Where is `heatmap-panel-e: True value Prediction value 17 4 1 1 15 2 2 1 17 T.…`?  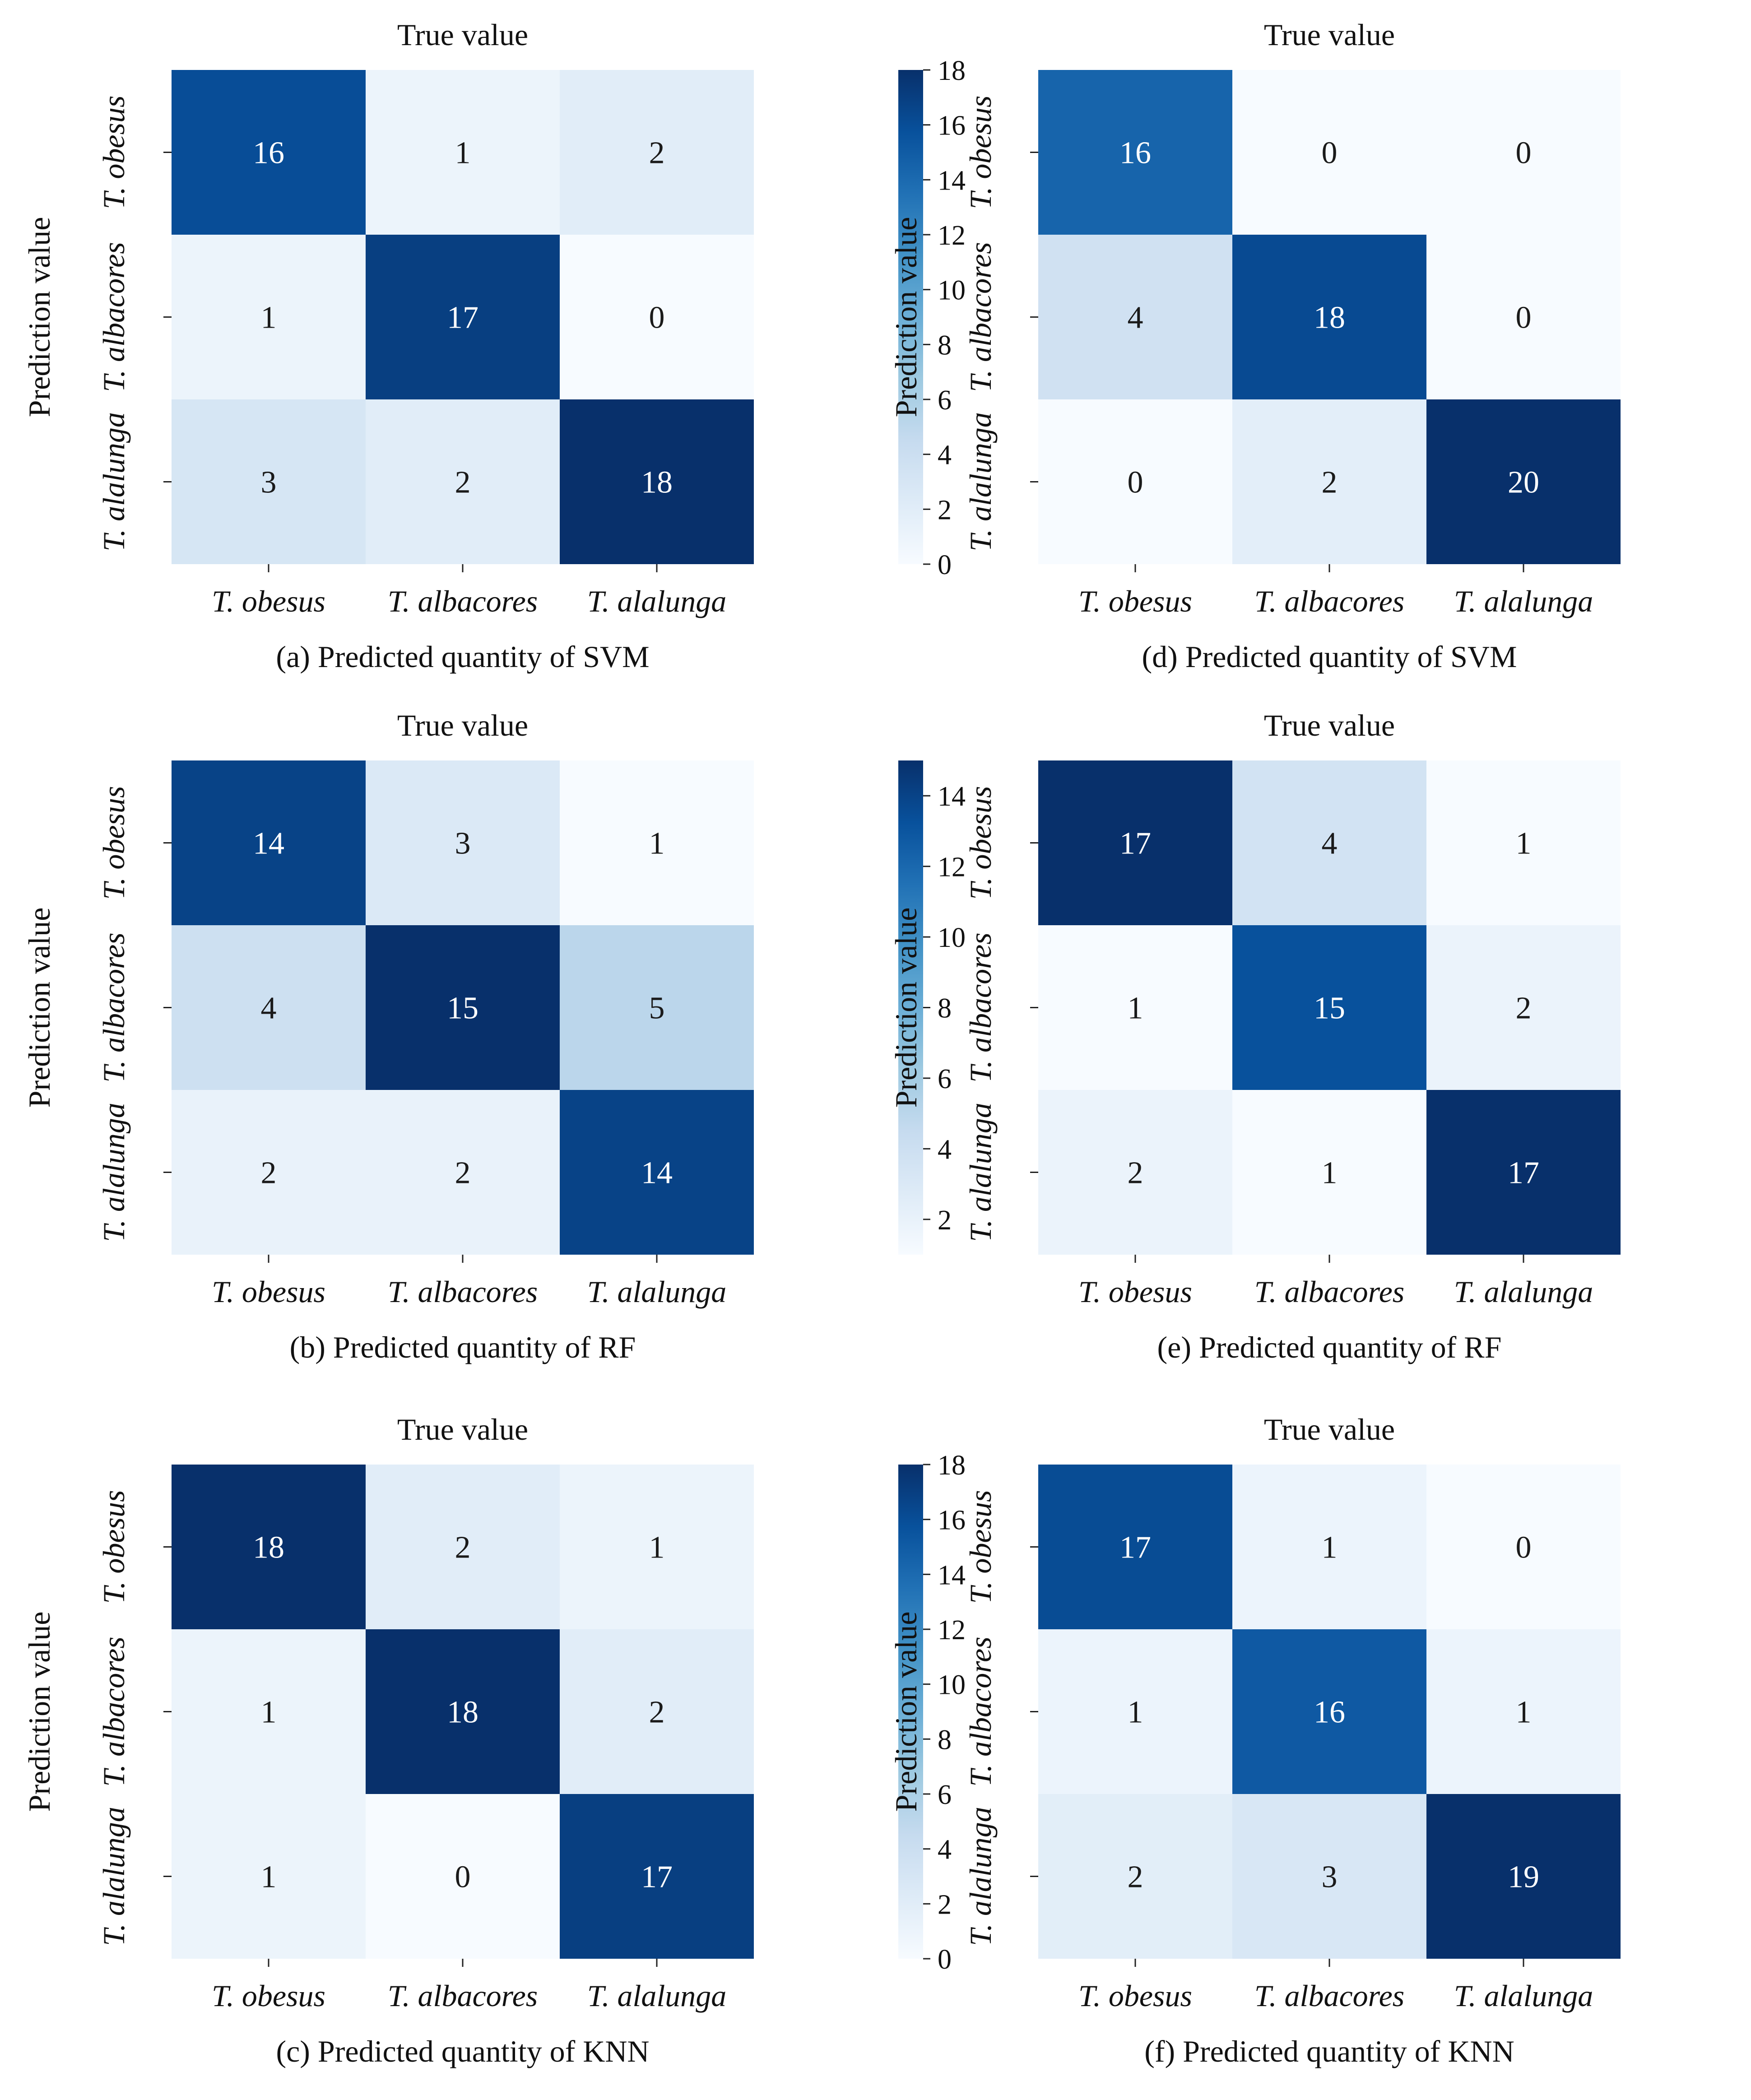 heatmap-panel-e: True value Prediction value 17 4 1 1 15 2 2 1 17 T.… is located at coordinates (1255, 1036).